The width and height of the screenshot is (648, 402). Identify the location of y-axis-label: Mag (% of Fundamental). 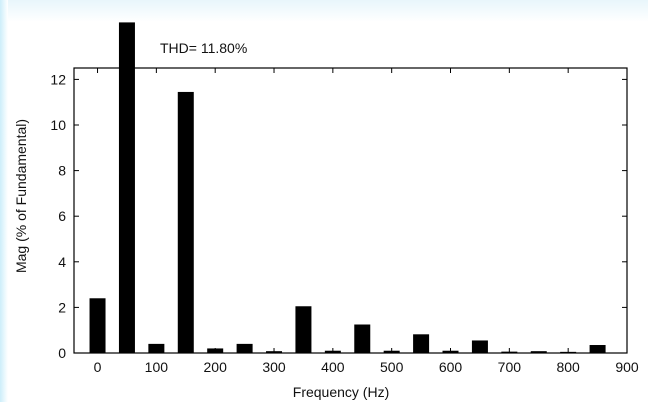
(21, 196).